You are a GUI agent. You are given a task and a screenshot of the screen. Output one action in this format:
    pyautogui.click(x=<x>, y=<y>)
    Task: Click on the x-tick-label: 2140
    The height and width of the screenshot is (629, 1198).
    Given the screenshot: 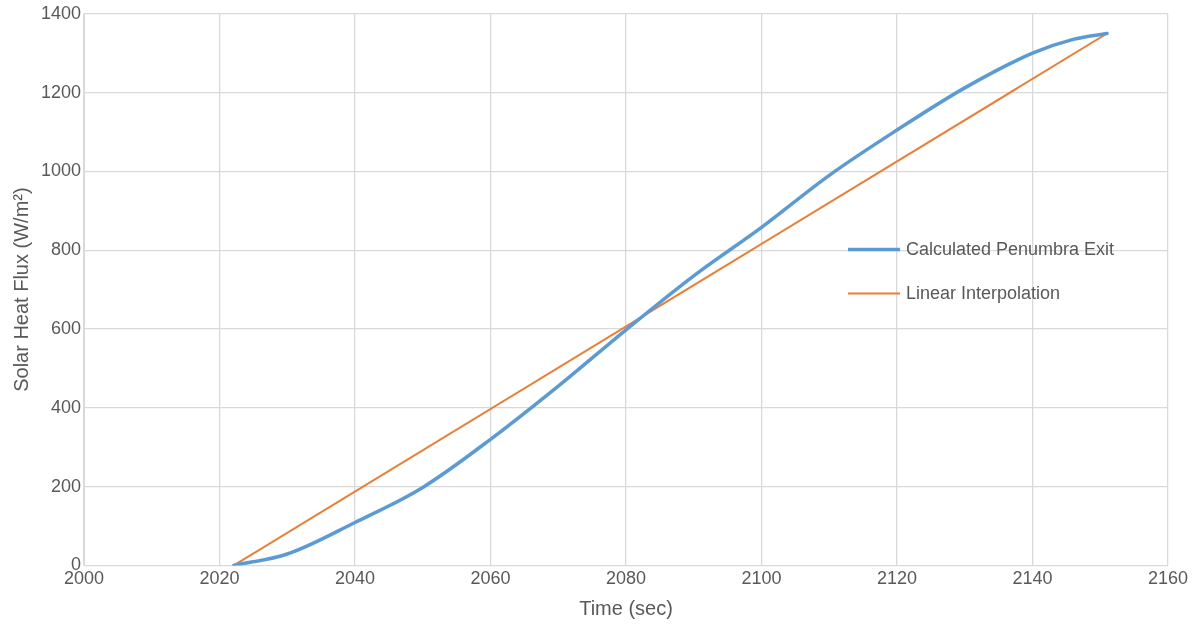 What is the action you would take?
    pyautogui.click(x=1032, y=578)
    